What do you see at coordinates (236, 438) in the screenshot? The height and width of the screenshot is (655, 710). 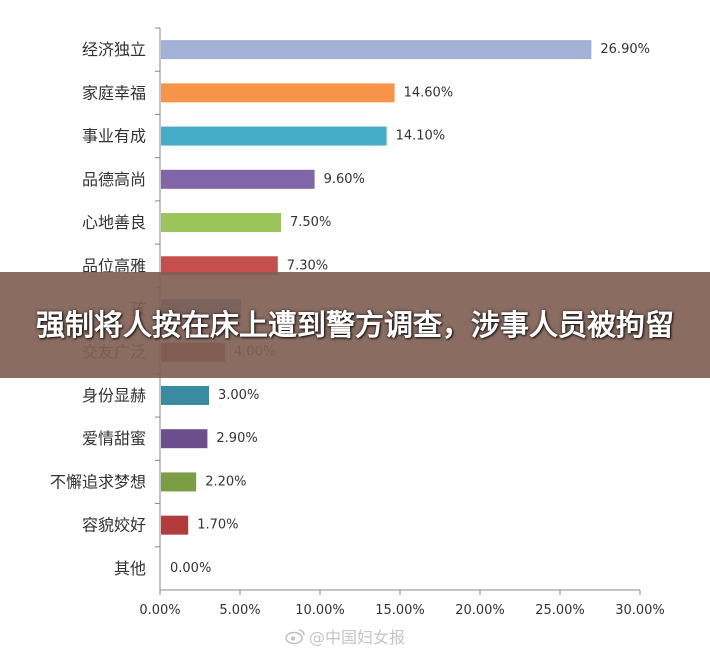 I see `data-label: 2.90%` at bounding box center [236, 438].